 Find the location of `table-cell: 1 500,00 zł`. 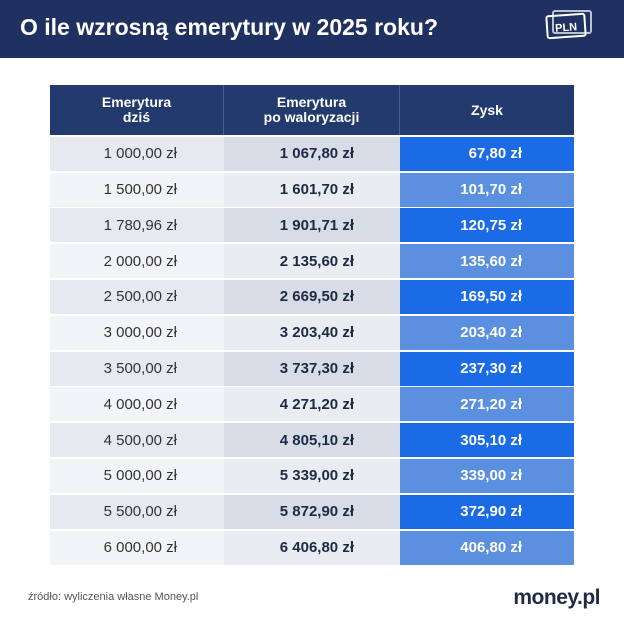

table-cell: 1 500,00 zł is located at coordinates (137, 189).